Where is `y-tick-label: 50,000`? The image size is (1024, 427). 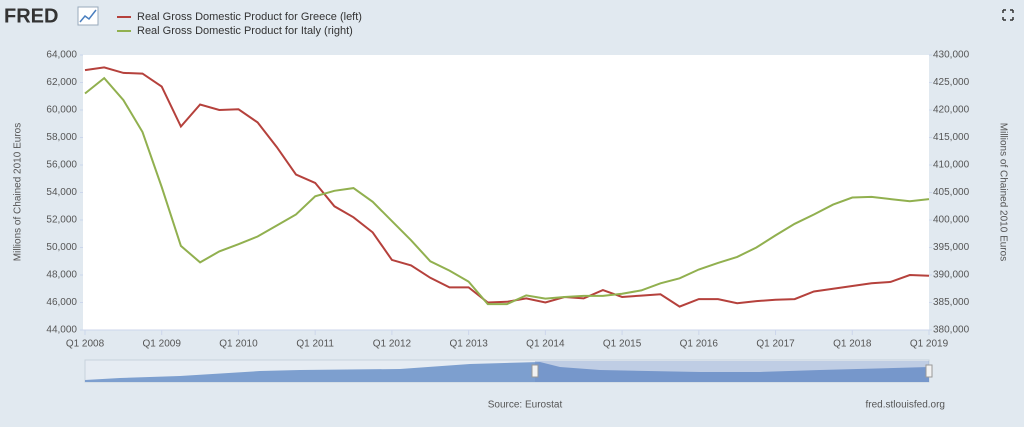 y-tick-label: 50,000 is located at coordinates (61, 247).